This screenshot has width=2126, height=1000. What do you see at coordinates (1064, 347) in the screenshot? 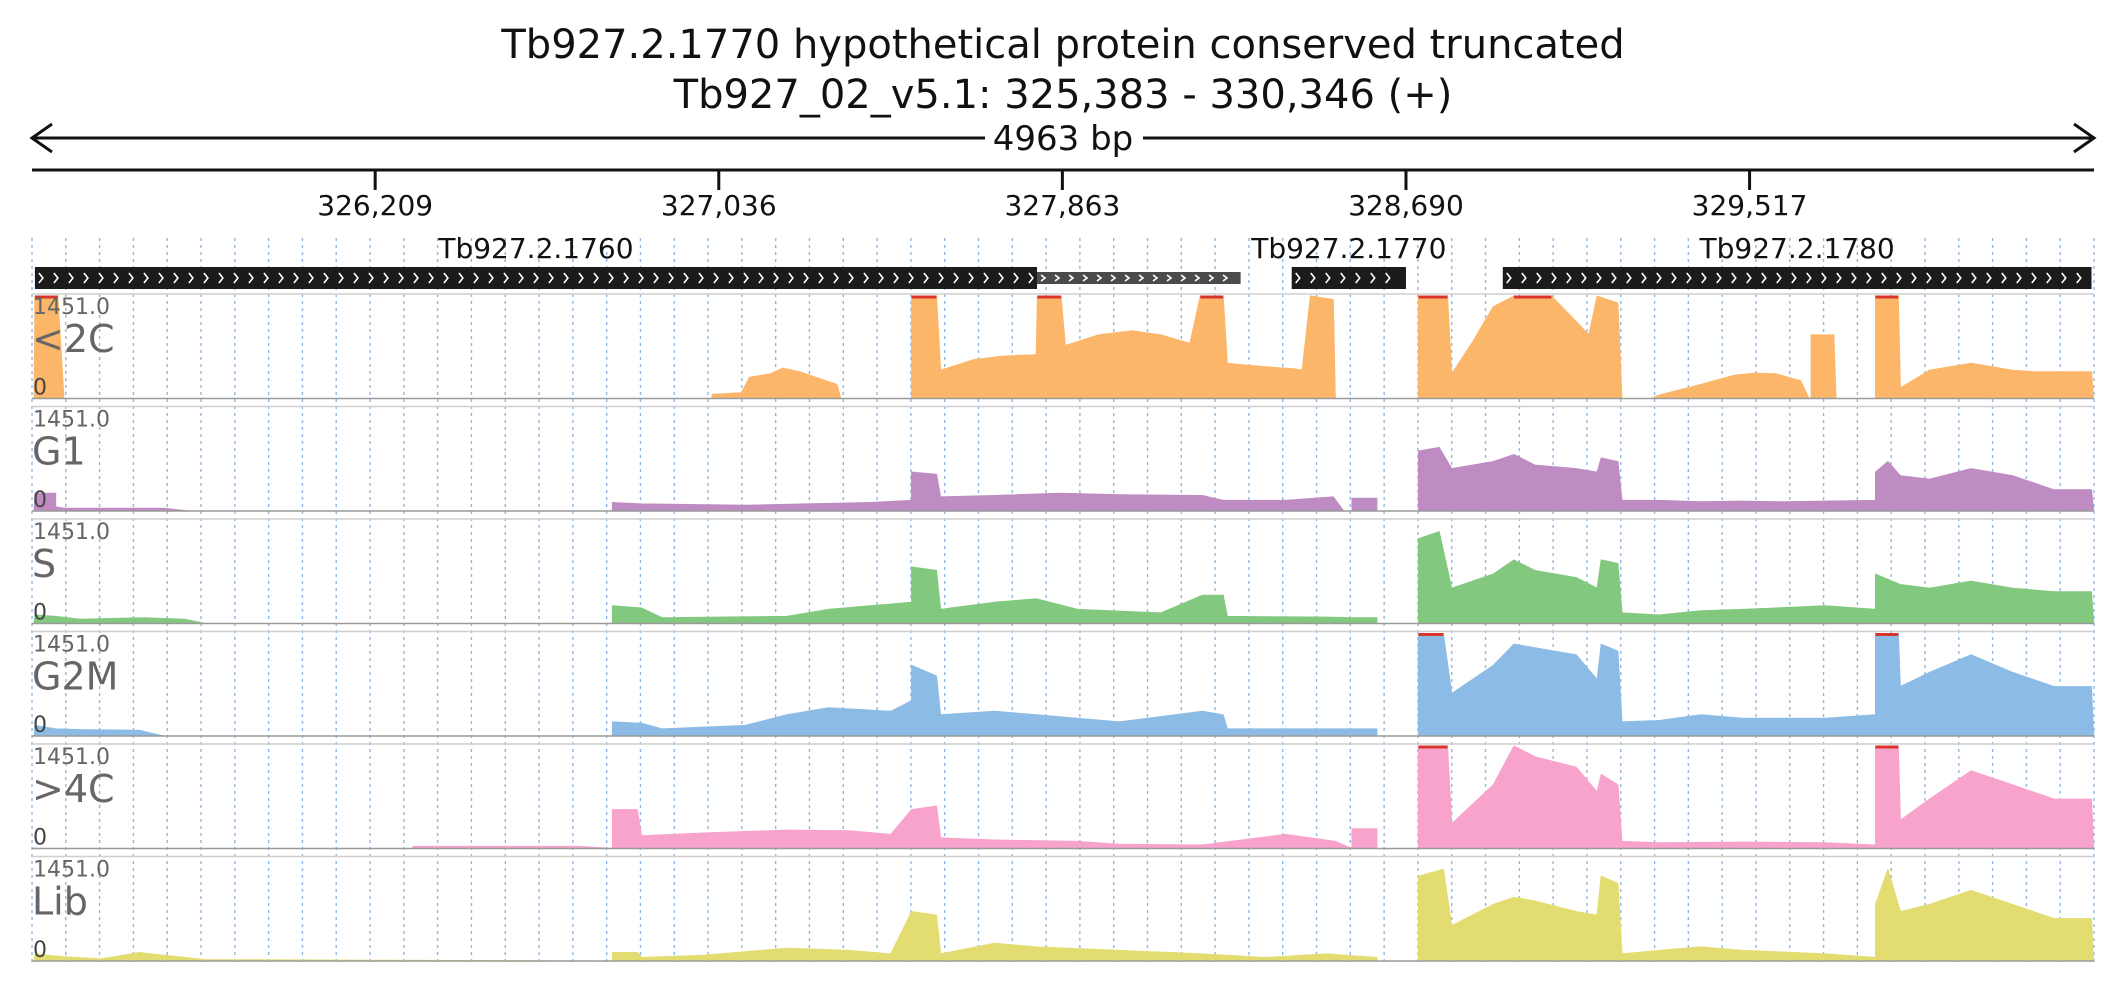
I see `coverage-area-2C` at bounding box center [1064, 347].